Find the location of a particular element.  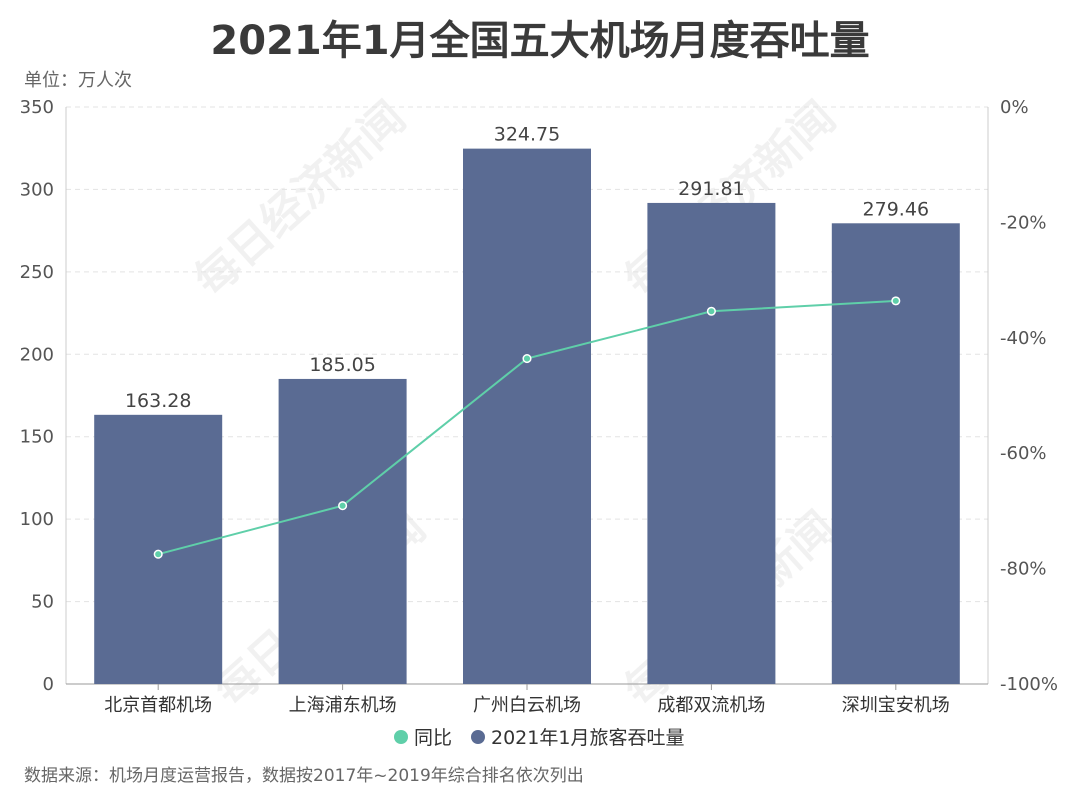

y-left-tick-6: 300 is located at coordinates (37, 189).